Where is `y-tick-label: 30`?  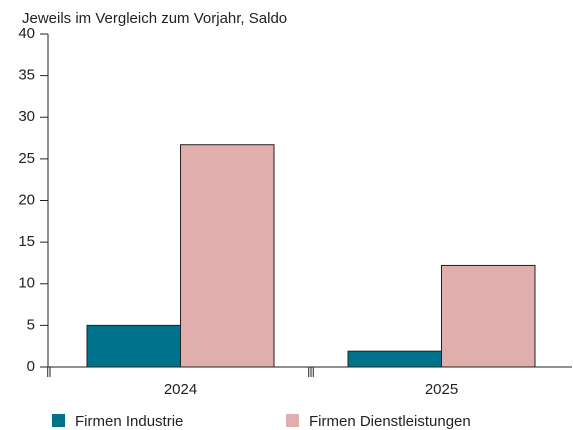
y-tick-label: 30 is located at coordinates (26, 116).